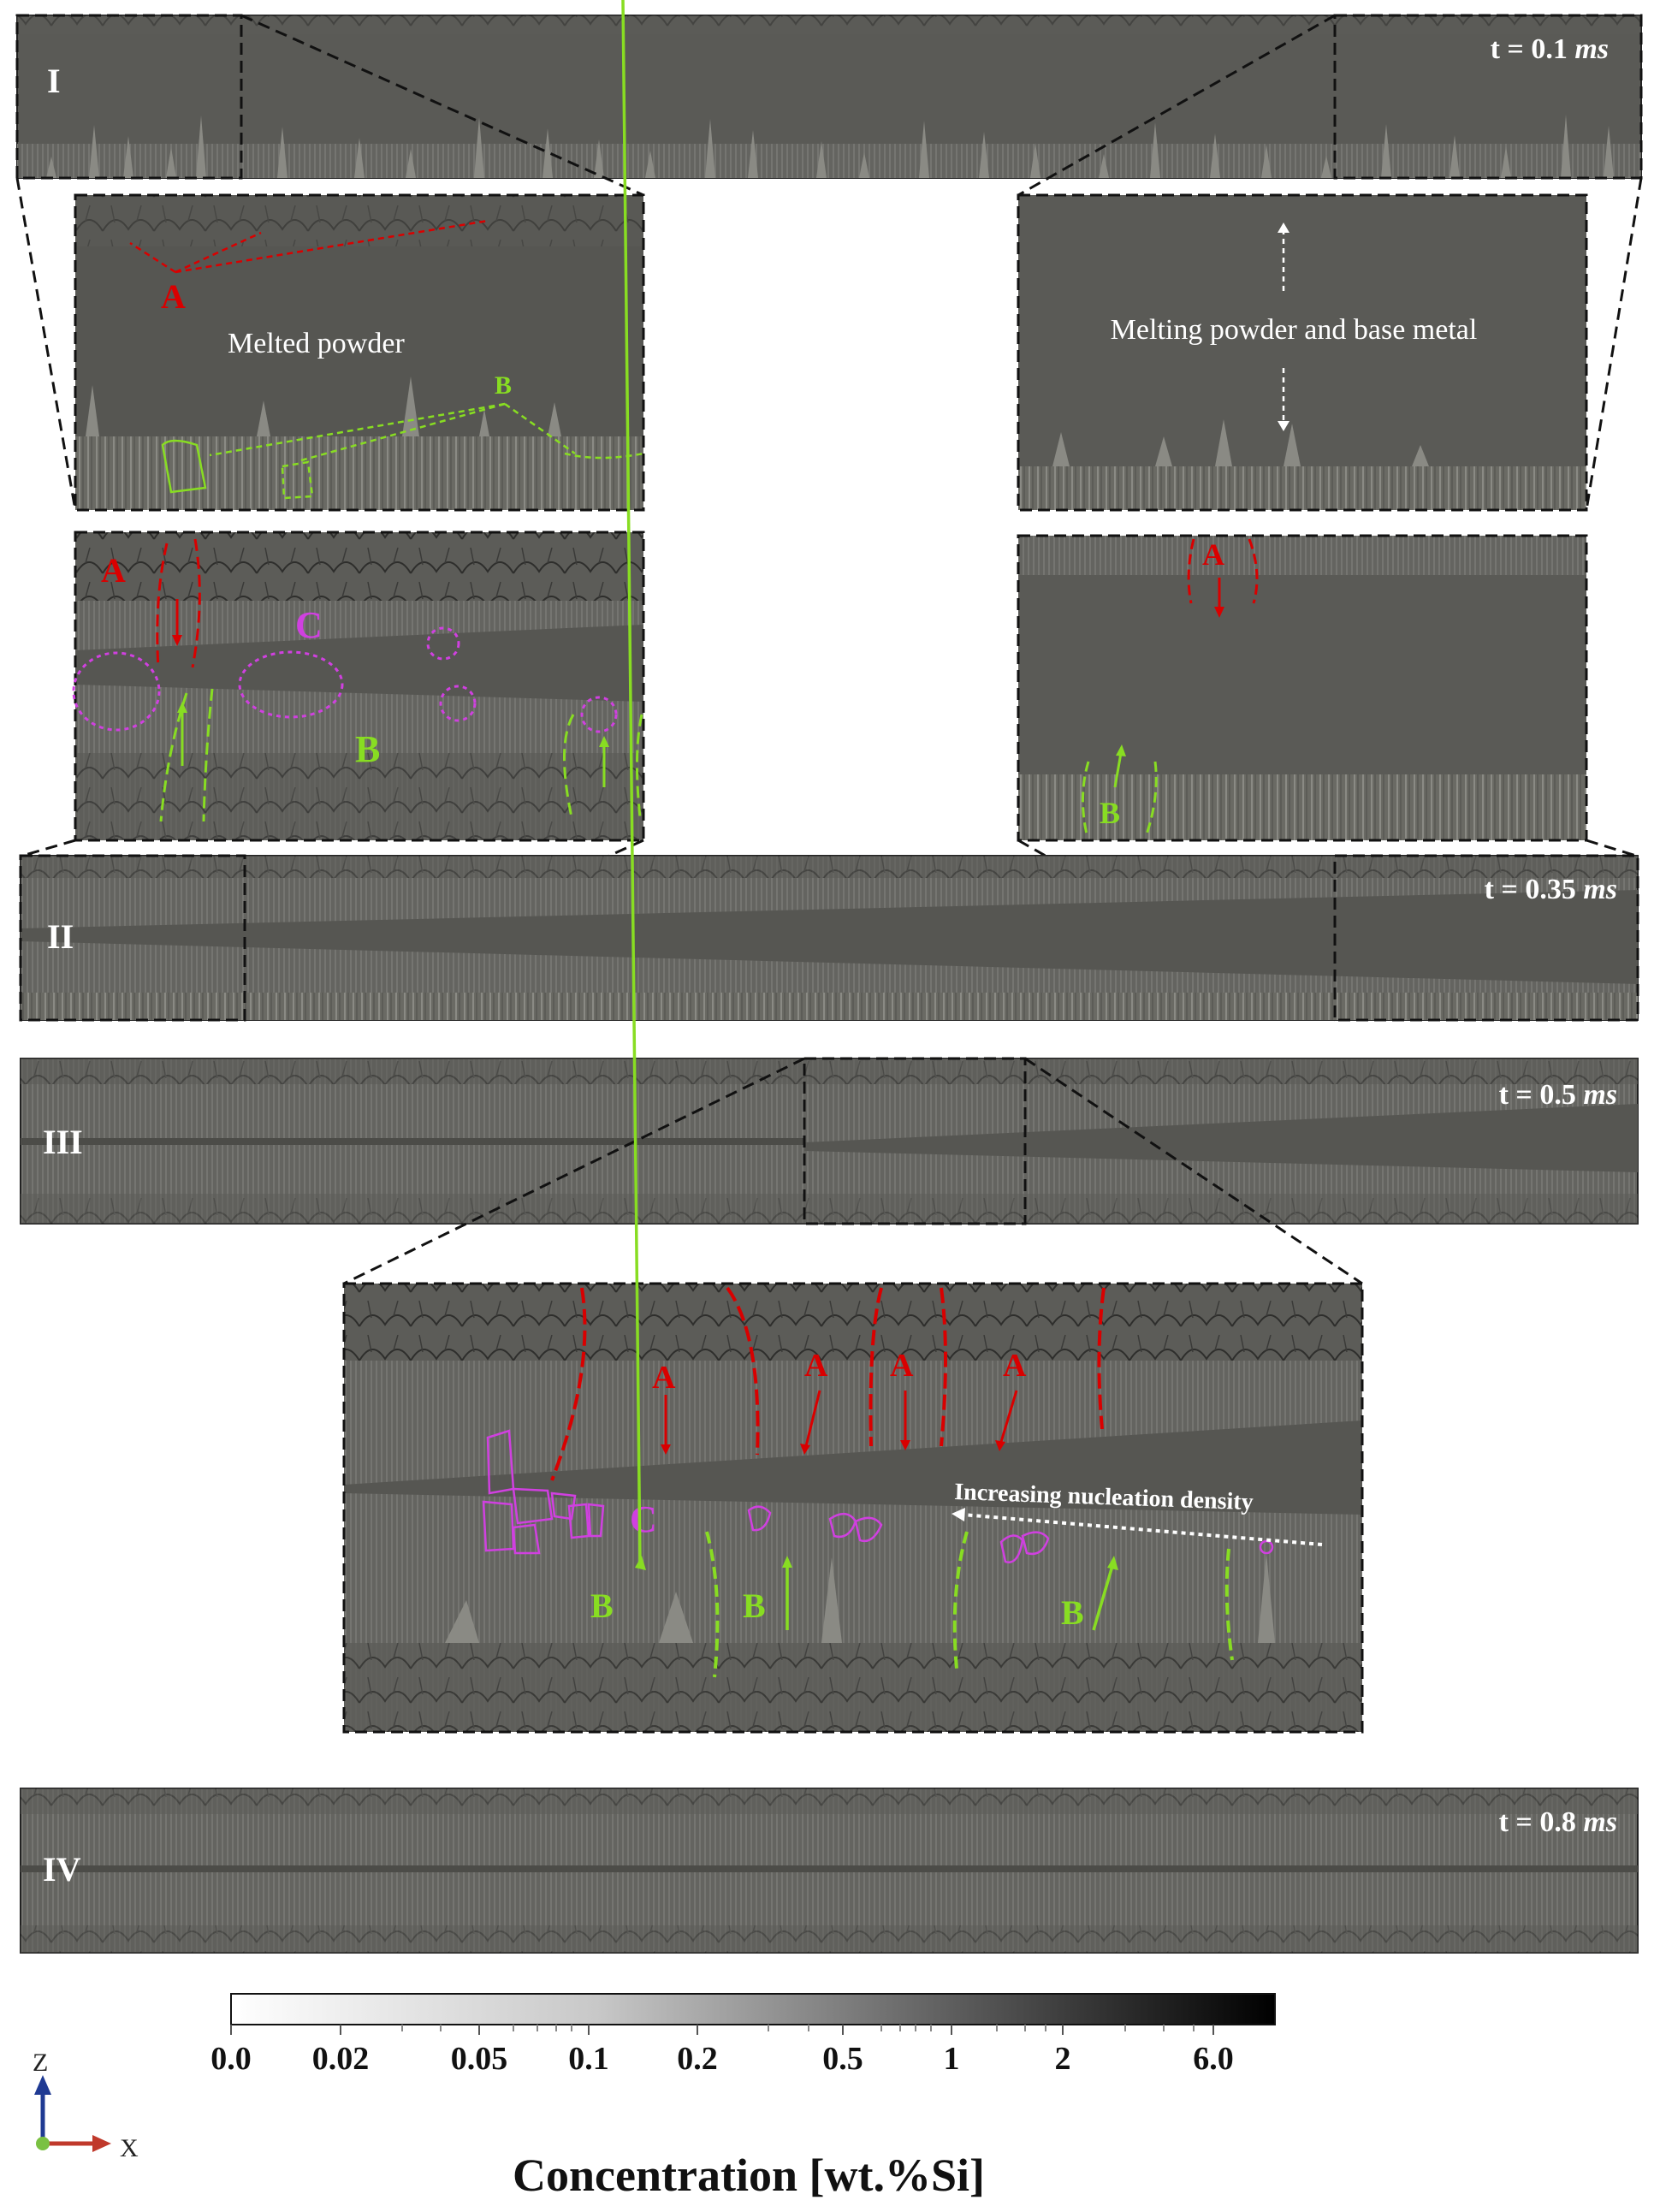 The image size is (1660, 2212). What do you see at coordinates (231, 2059) in the screenshot?
I see `colorbar-tick-label: 0.0` at bounding box center [231, 2059].